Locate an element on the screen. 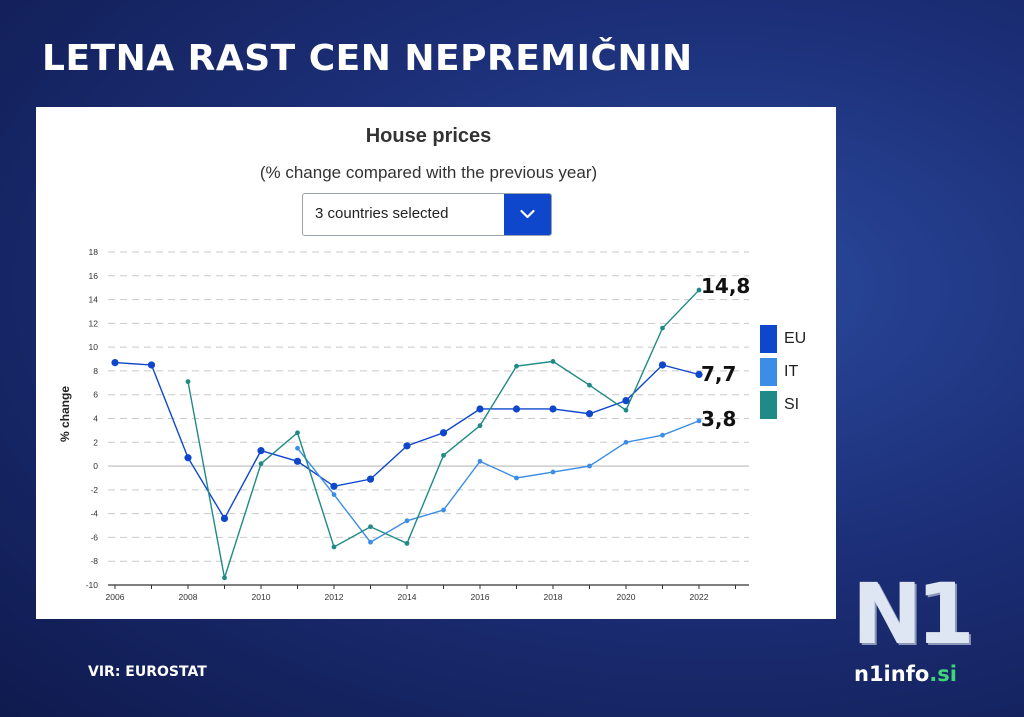 Image resolution: width=1024 pixels, height=717 pixels. y-tick-label: 12 is located at coordinates (94, 323).